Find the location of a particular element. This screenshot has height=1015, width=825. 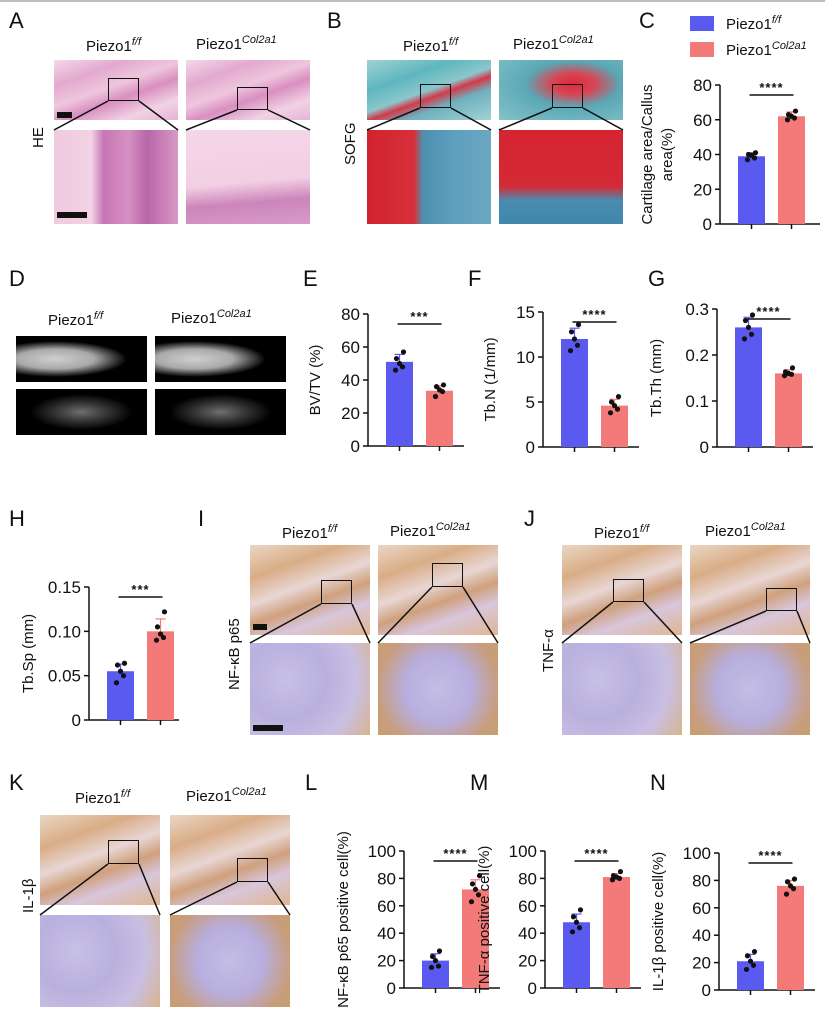

nfkb-control-overview is located at coordinates (310, 590).